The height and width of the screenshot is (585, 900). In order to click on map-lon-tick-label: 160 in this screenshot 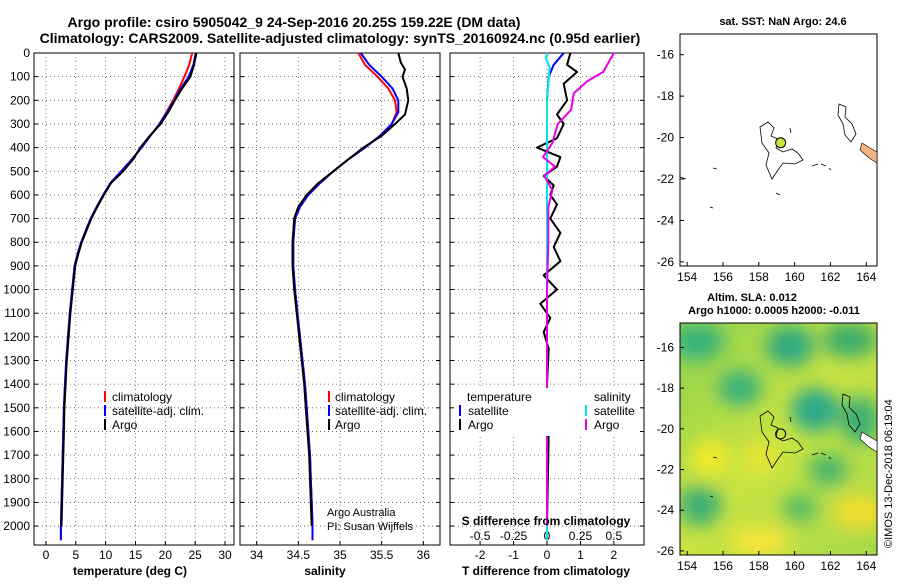, I will do `click(795, 566)`.